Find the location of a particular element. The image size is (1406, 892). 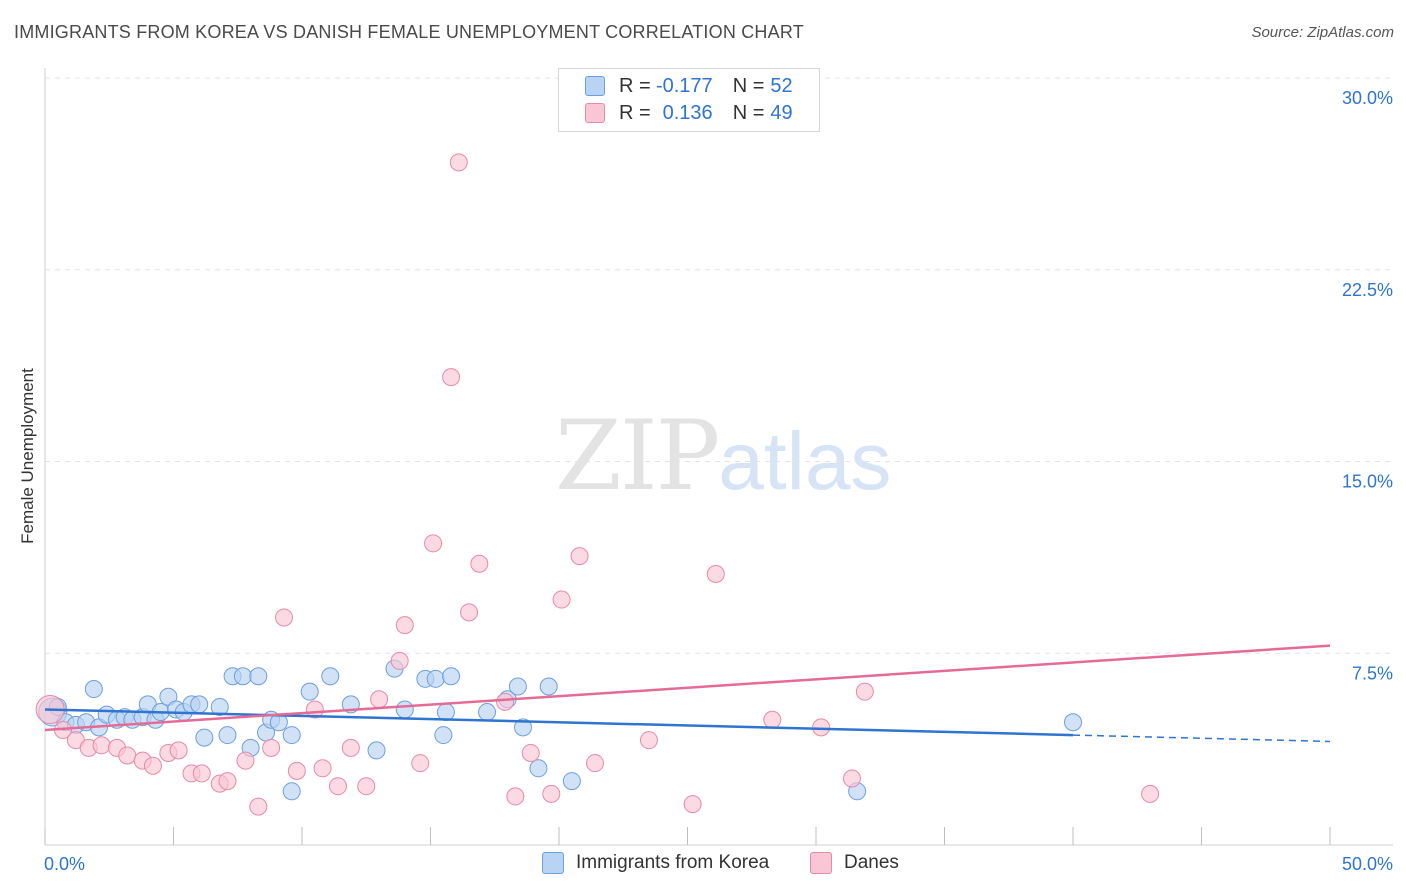

korea-trend-line-extension is located at coordinates (1201, 738).